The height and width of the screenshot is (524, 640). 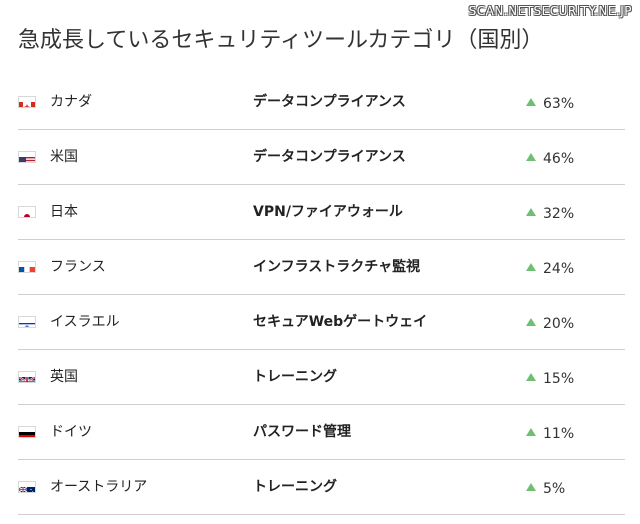 What do you see at coordinates (64, 157) in the screenshot?
I see `country-name: 米国` at bounding box center [64, 157].